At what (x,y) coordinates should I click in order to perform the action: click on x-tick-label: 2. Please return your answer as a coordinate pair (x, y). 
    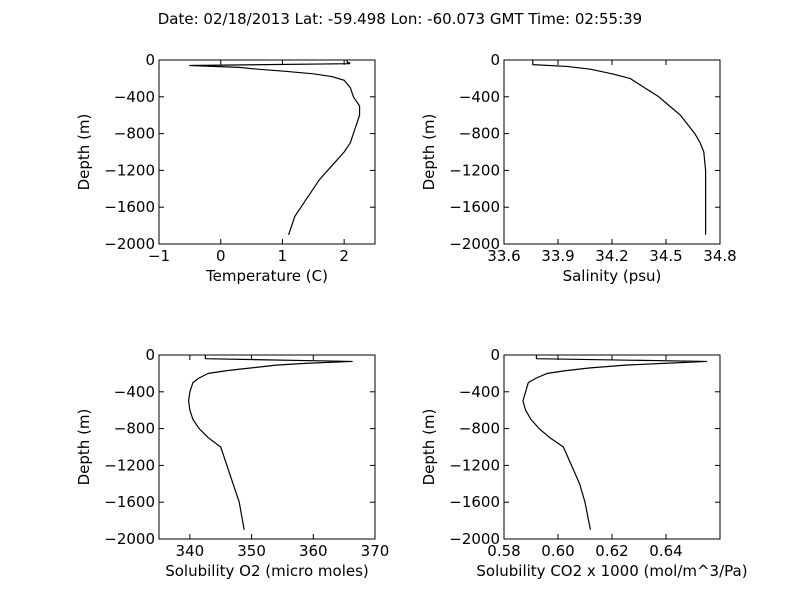
    Looking at the image, I should click on (344, 256).